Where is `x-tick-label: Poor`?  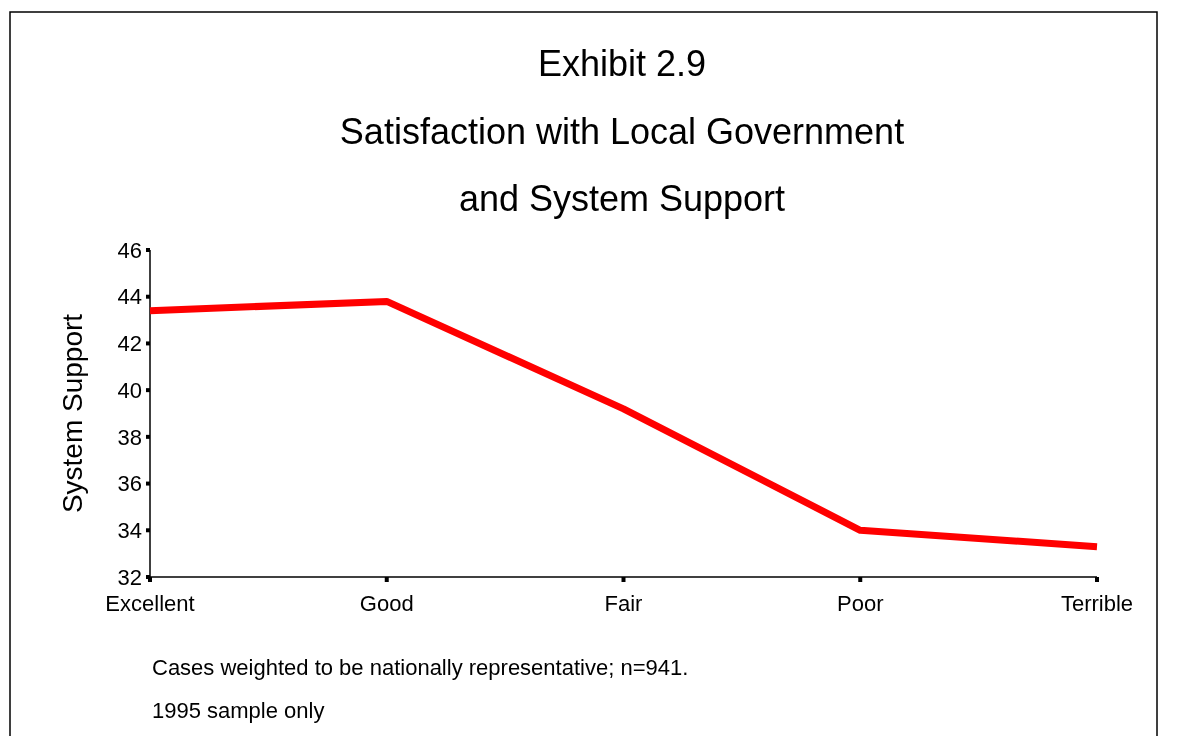 x-tick-label: Poor is located at coordinates (860, 603).